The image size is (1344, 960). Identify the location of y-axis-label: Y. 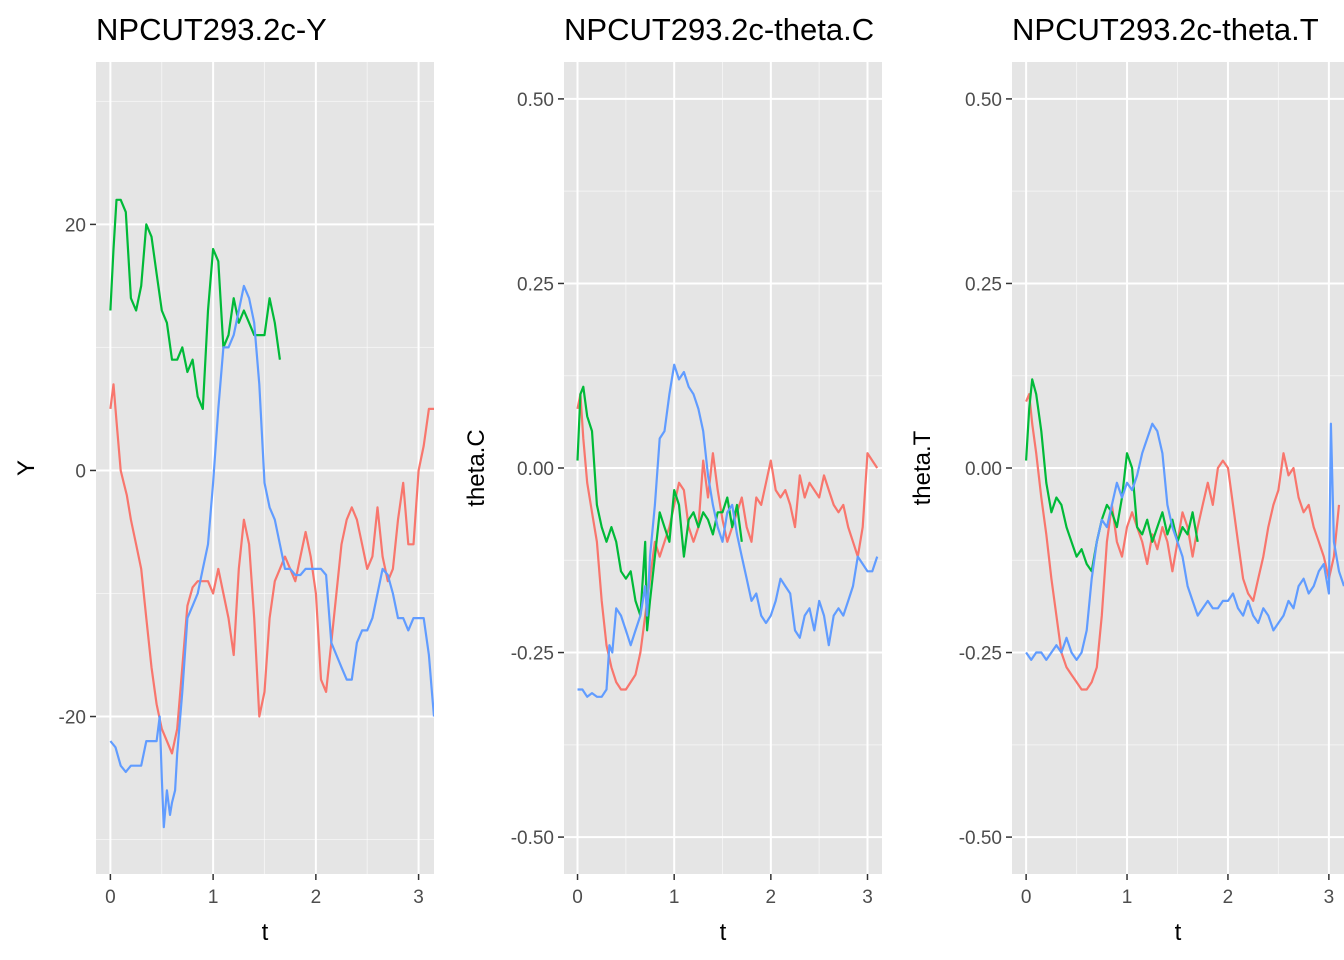
(26, 468).